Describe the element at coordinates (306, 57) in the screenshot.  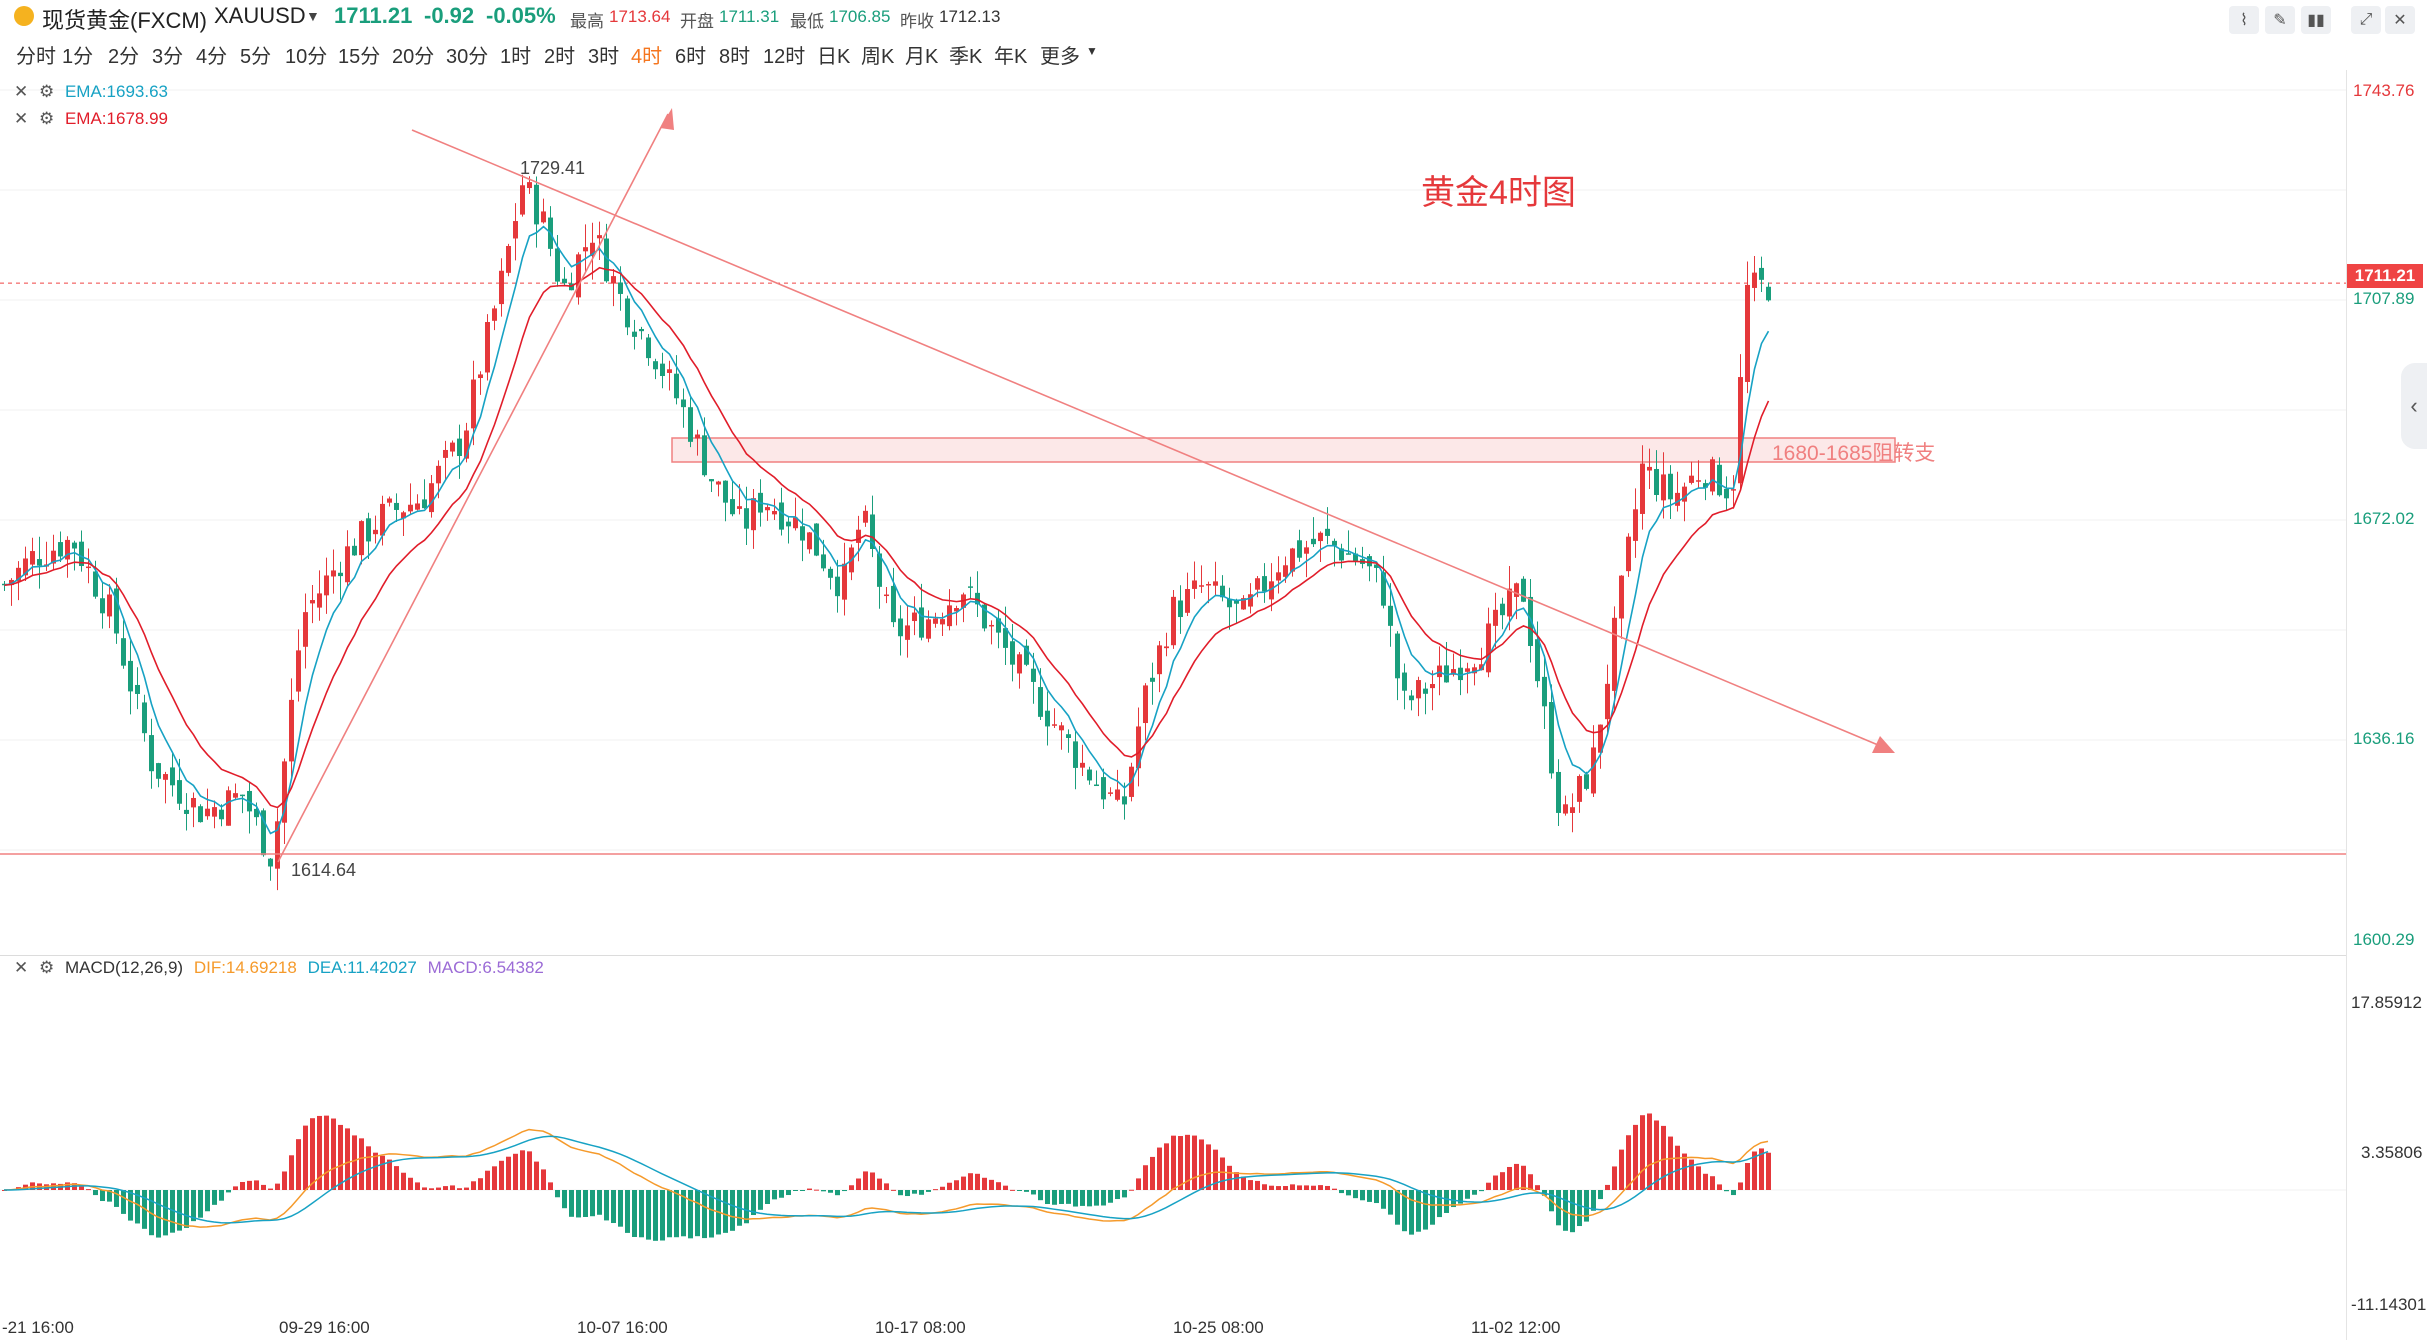
I see `timeframe-6: 10分` at that location.